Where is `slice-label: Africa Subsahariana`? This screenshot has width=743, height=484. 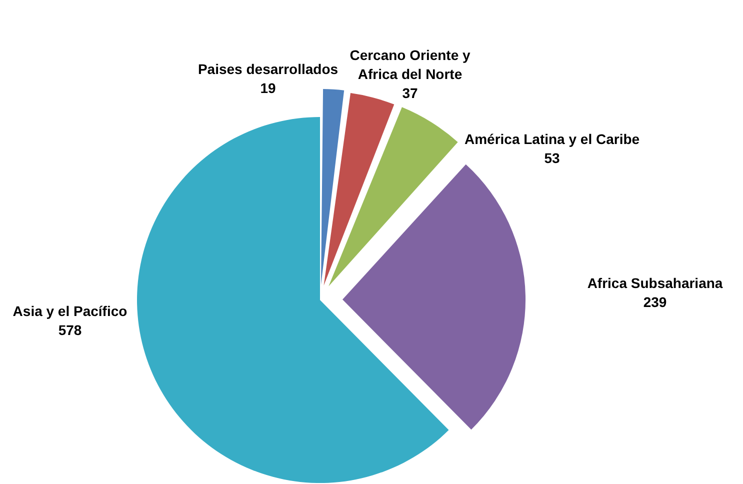 slice-label: Africa Subsahariana is located at coordinates (655, 282).